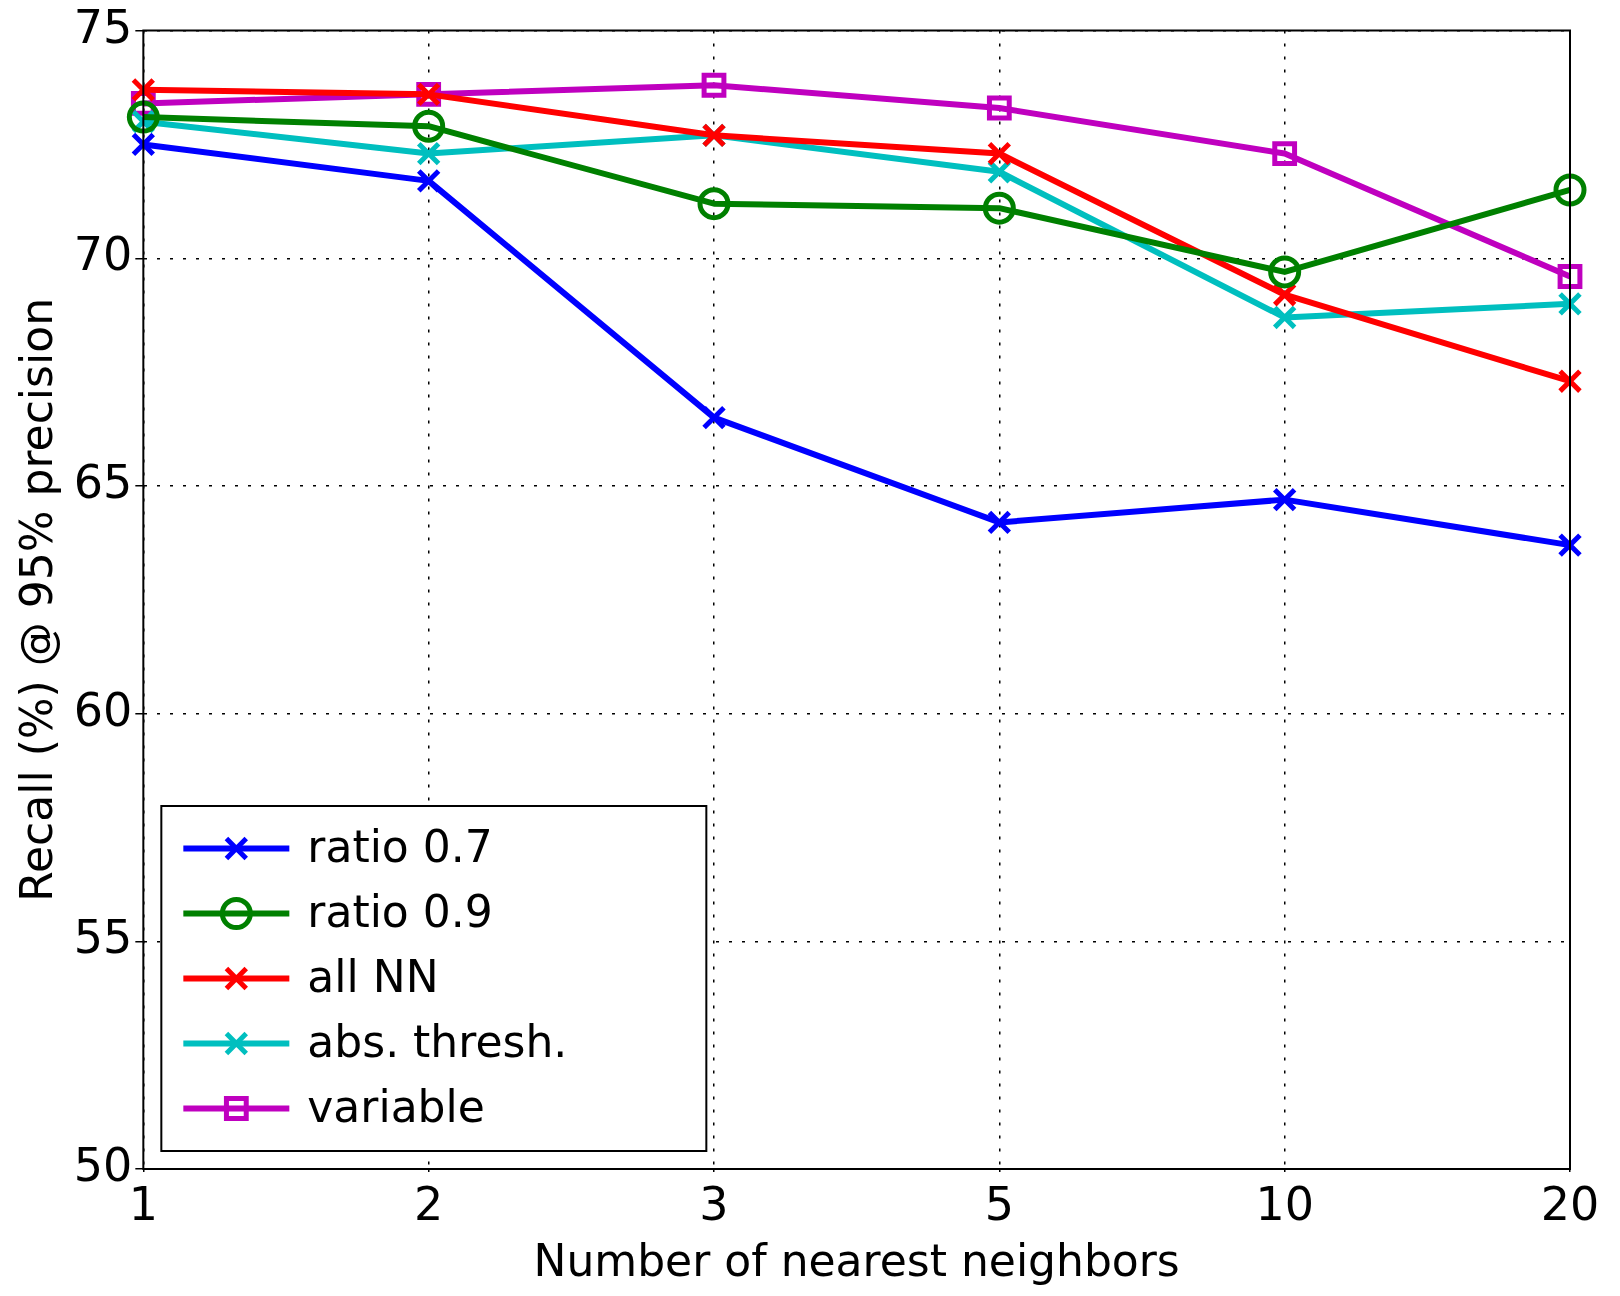  Describe the element at coordinates (999, 1203) in the screenshot. I see `x-tick-label: 5` at that location.